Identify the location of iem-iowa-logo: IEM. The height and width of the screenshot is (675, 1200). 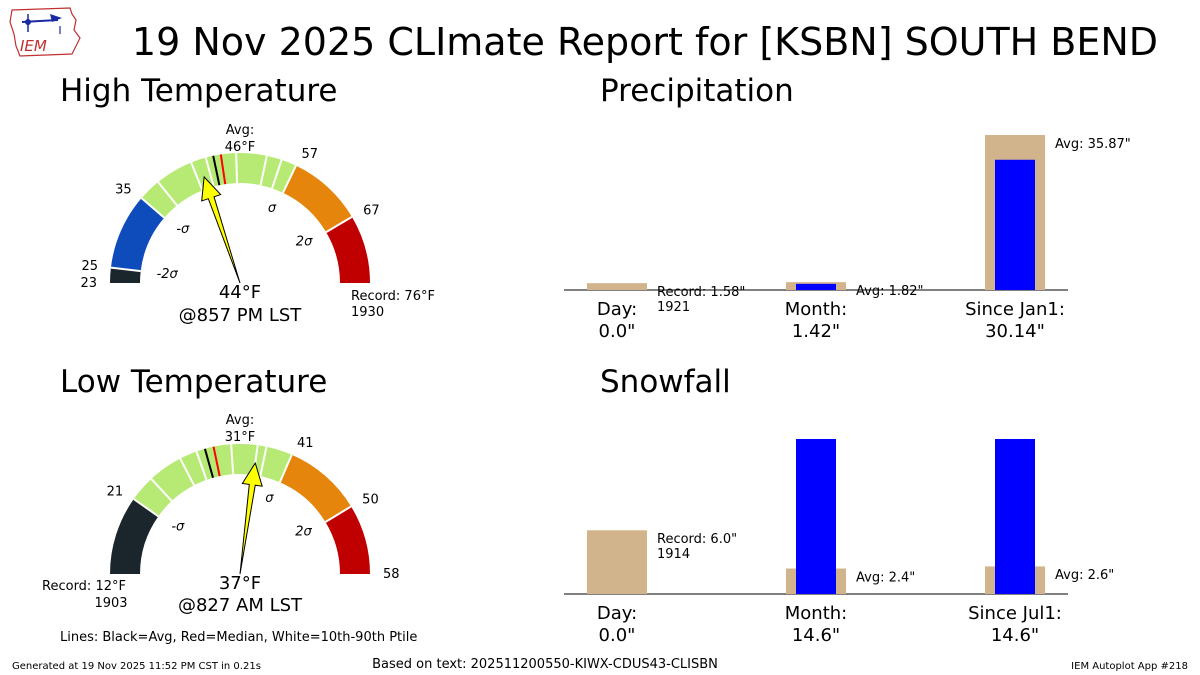
(45, 32).